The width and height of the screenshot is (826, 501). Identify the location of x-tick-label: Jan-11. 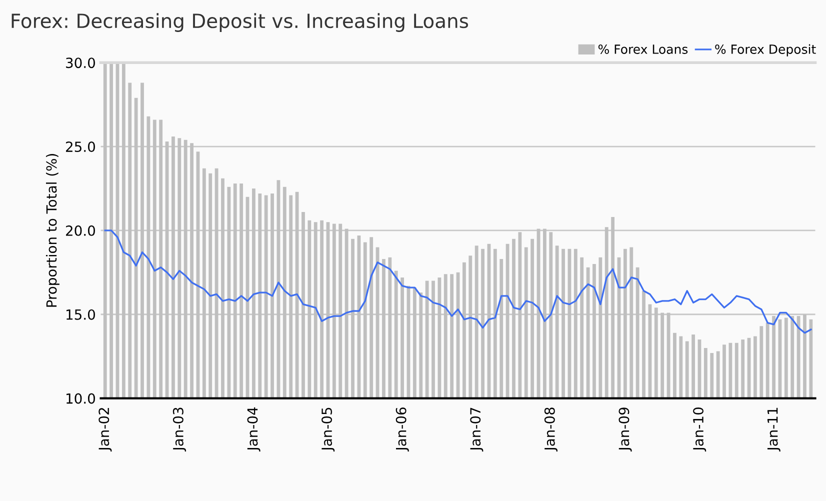
(773, 430).